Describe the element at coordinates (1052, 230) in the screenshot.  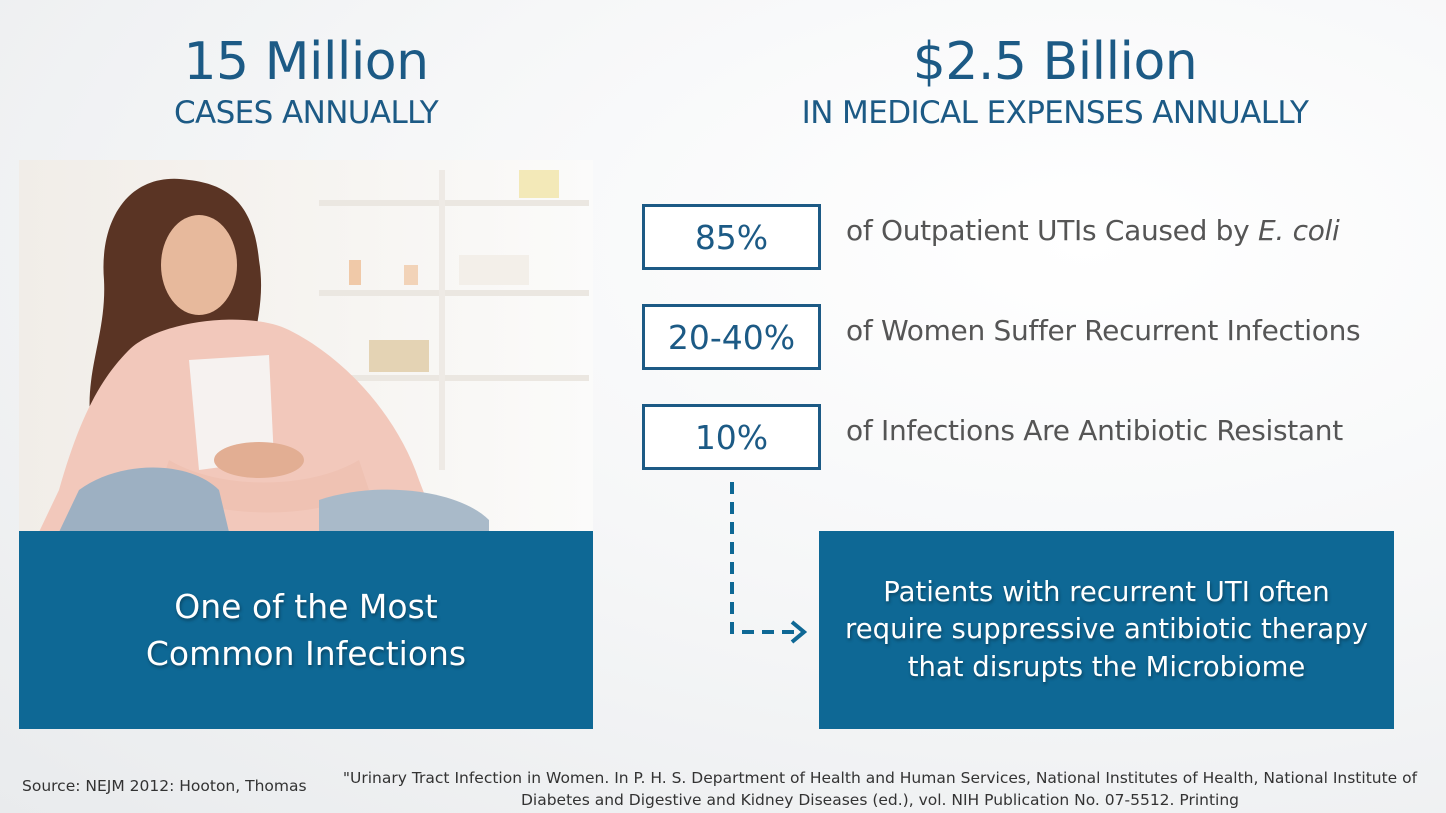
I see `fact-text: of Outpatient UTIs Caused by` at that location.